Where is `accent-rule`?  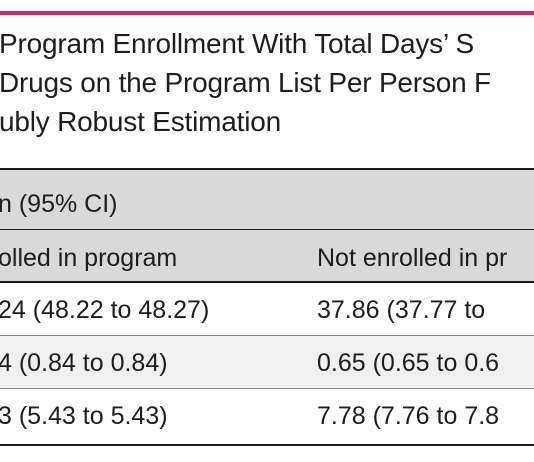
accent-rule is located at coordinates (267, 13).